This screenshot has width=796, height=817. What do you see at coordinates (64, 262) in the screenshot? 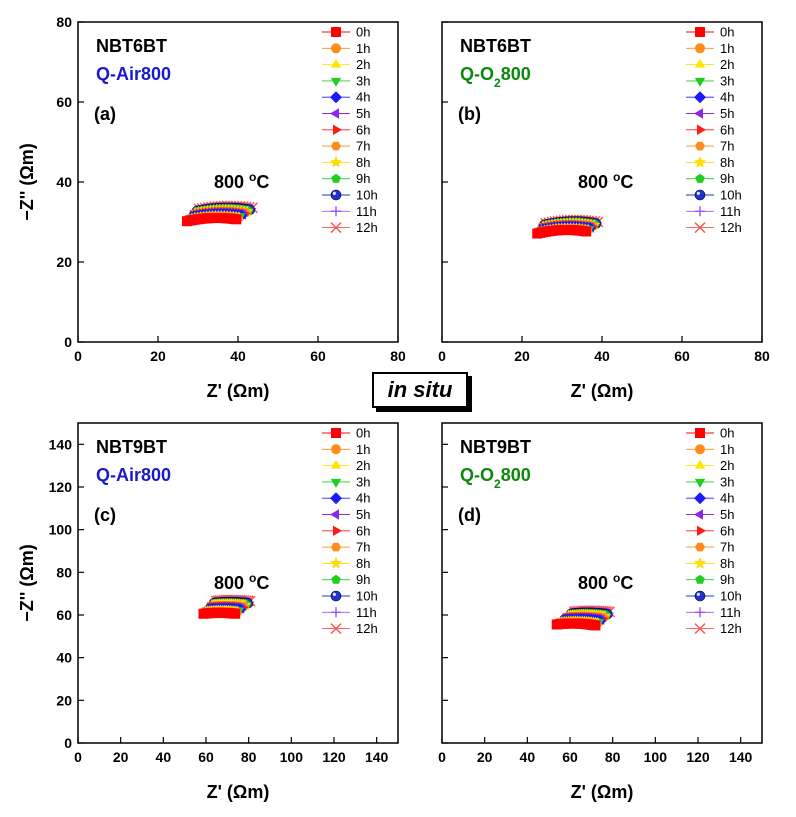
I see `y-tick-label: 20` at bounding box center [64, 262].